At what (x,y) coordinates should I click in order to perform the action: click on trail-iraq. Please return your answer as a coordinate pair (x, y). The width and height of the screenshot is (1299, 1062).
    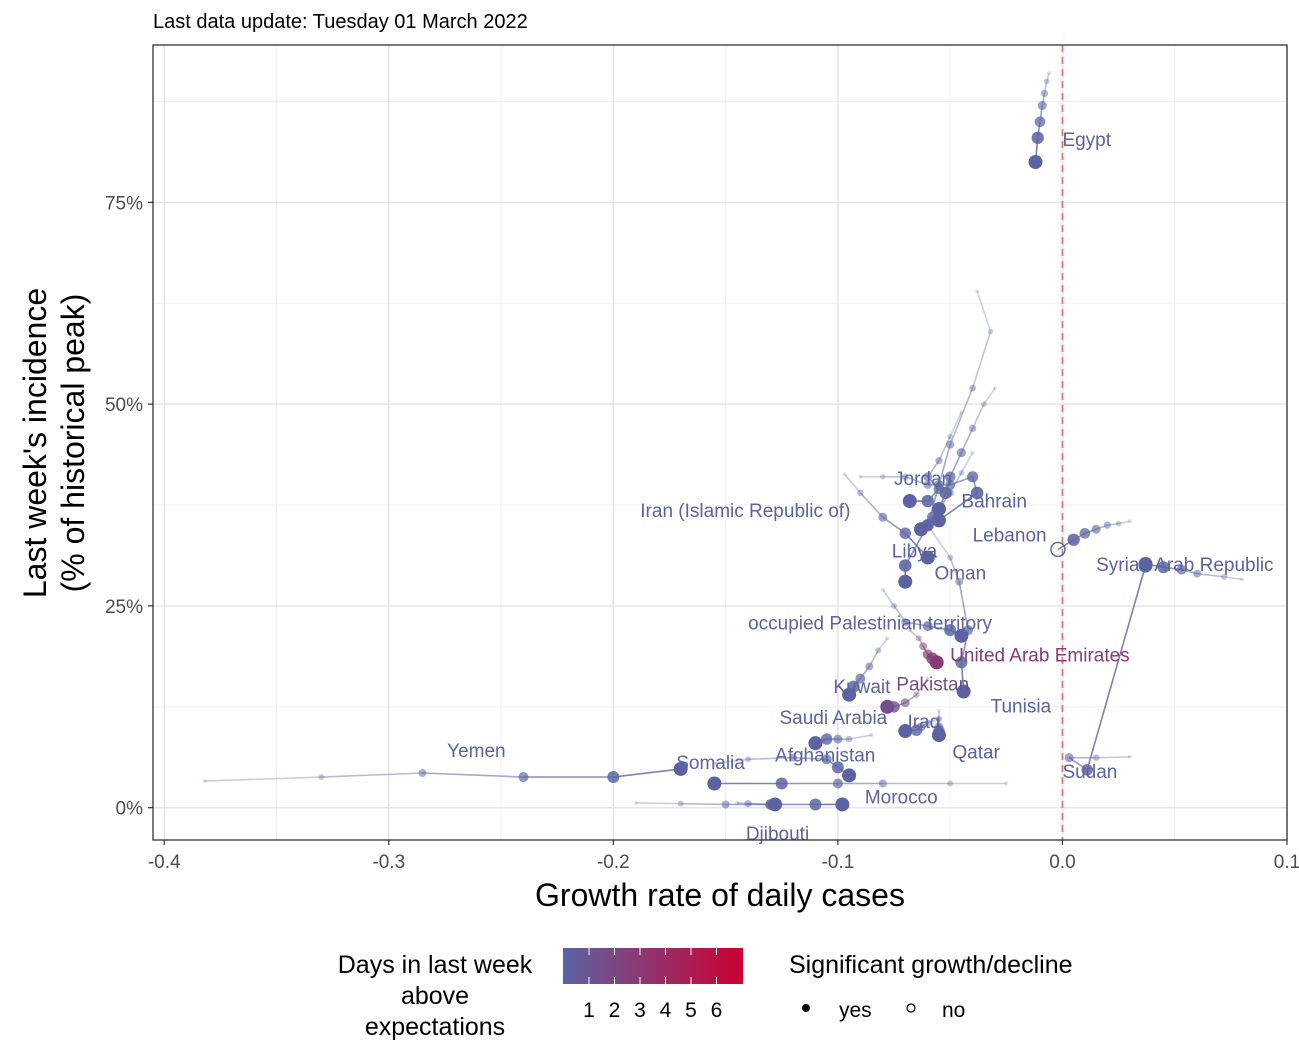
    Looking at the image, I should click on (919, 727).